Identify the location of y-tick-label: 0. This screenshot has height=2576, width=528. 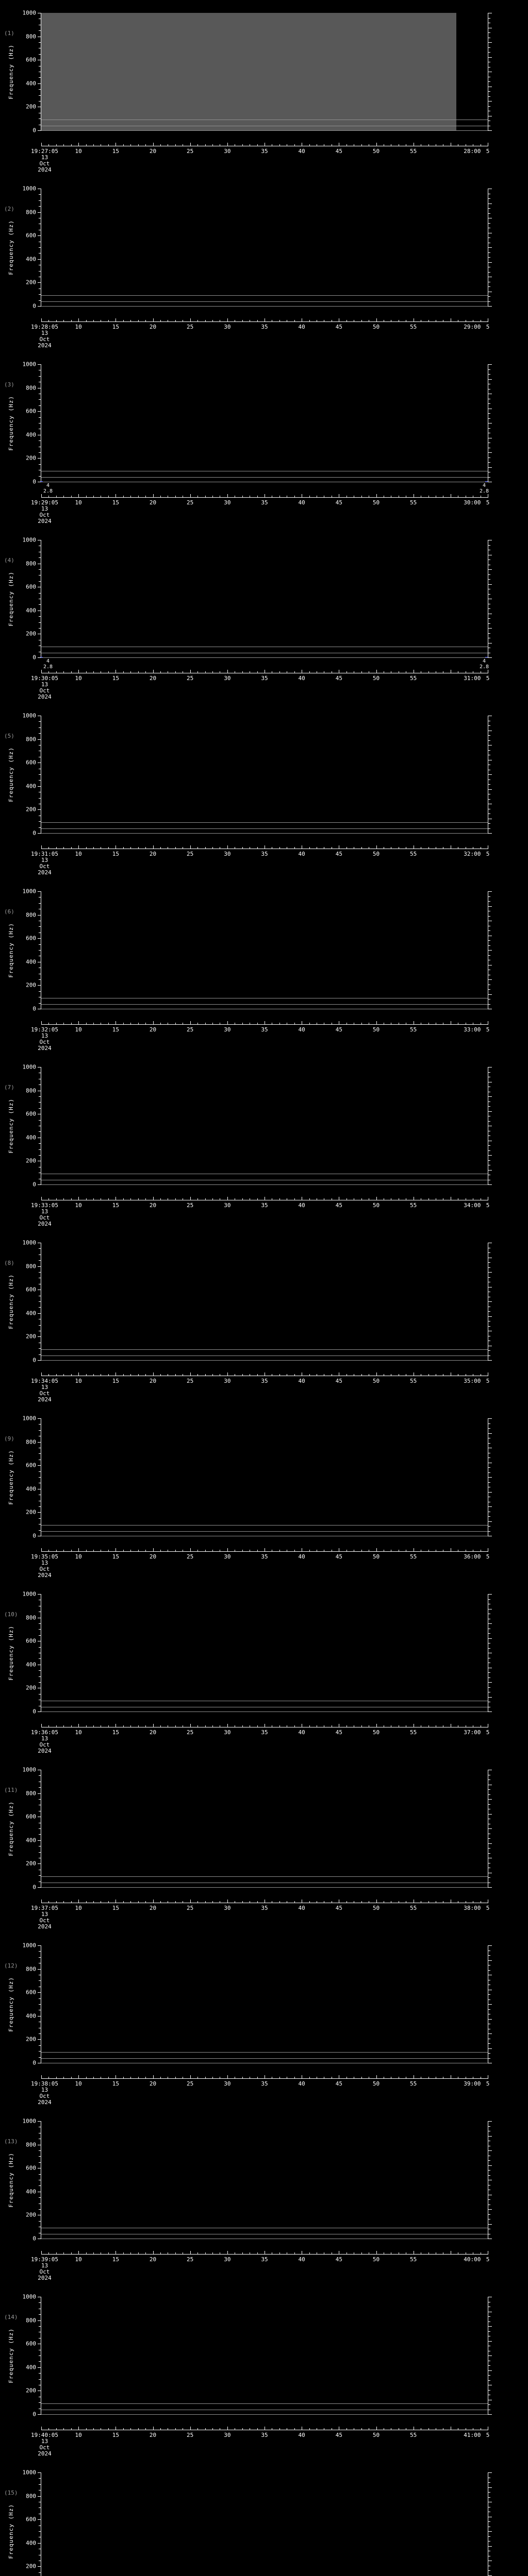
(34, 1185).